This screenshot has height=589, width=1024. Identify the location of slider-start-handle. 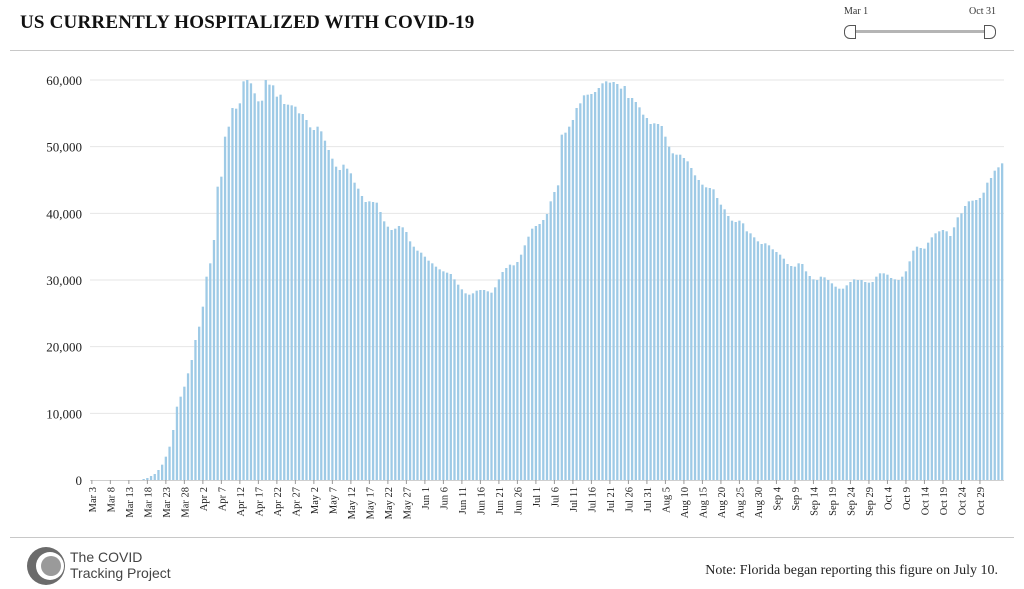
(850, 32).